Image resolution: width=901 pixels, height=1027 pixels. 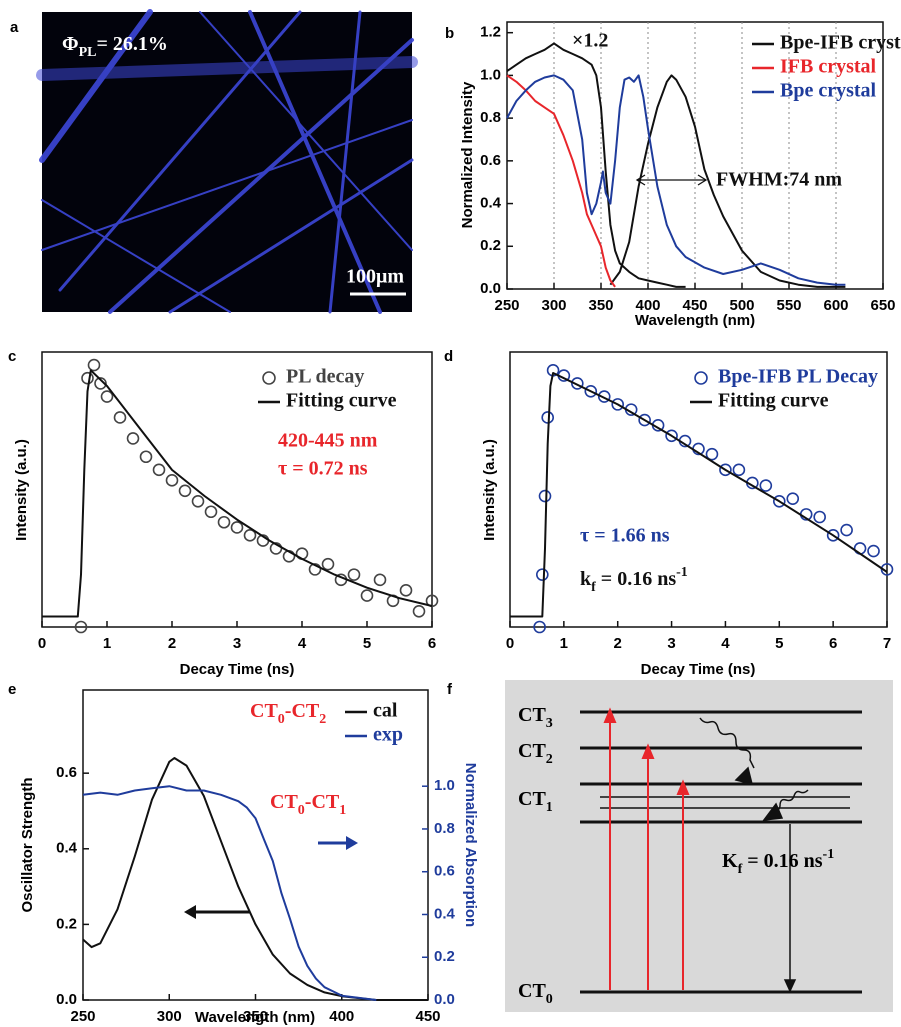 I want to click on legend-marker, so click(x=701, y=378).